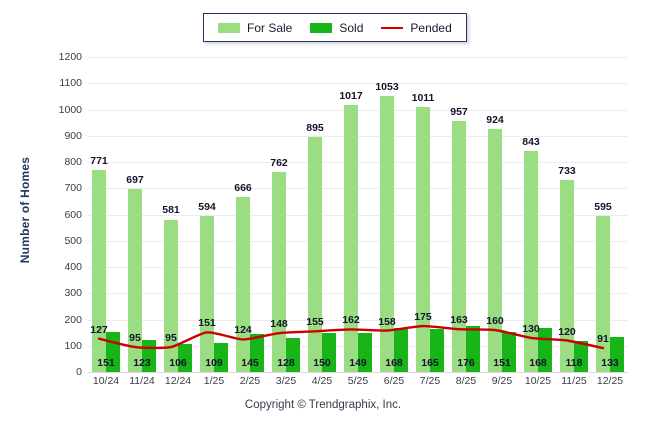  What do you see at coordinates (250, 381) in the screenshot?
I see `x-axis-tick-label: 2/25` at bounding box center [250, 381].